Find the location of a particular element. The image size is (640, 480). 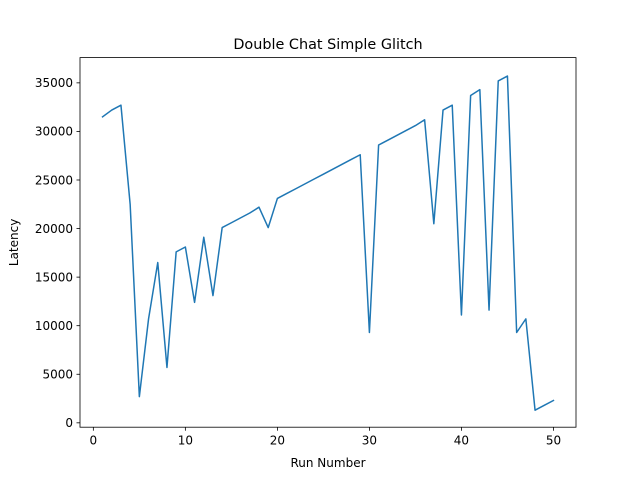

chart-title: Double Chat Simple Glitch is located at coordinates (327, 45).